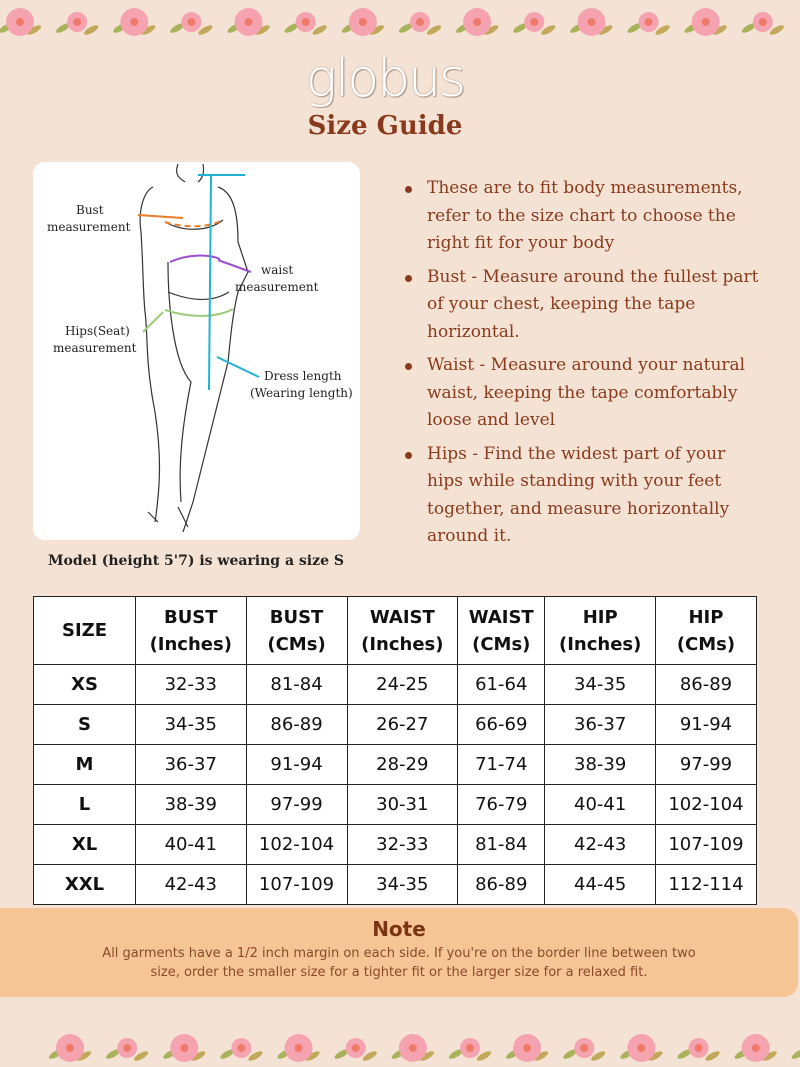 The width and height of the screenshot is (800, 1067). I want to click on measurement-cell: 42-43, so click(600, 844).